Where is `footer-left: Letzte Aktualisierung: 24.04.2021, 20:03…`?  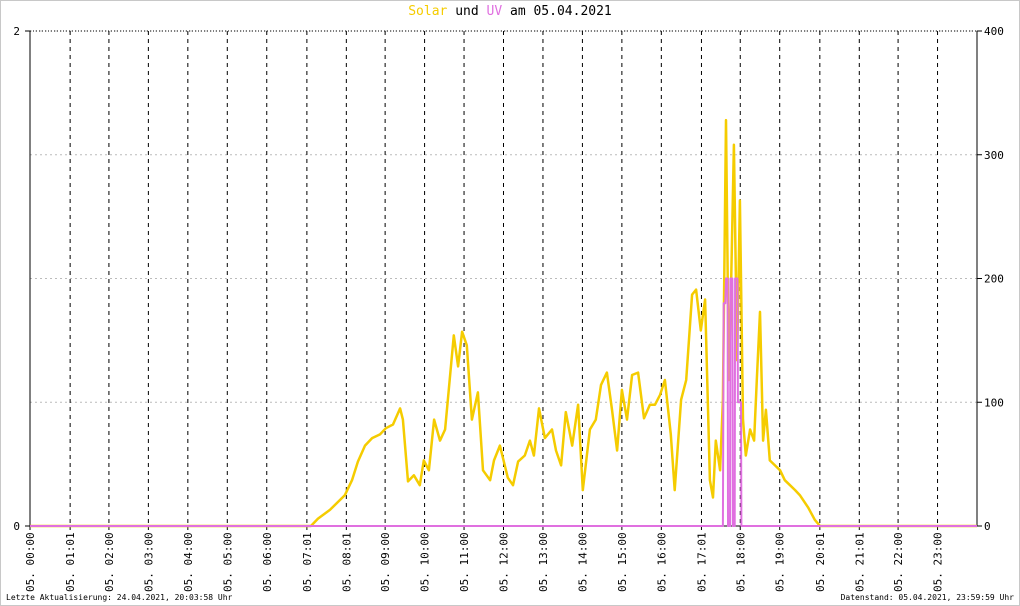
footer-left: Letzte Aktualisierung: 24.04.2021, 20:03… is located at coordinates (119, 597).